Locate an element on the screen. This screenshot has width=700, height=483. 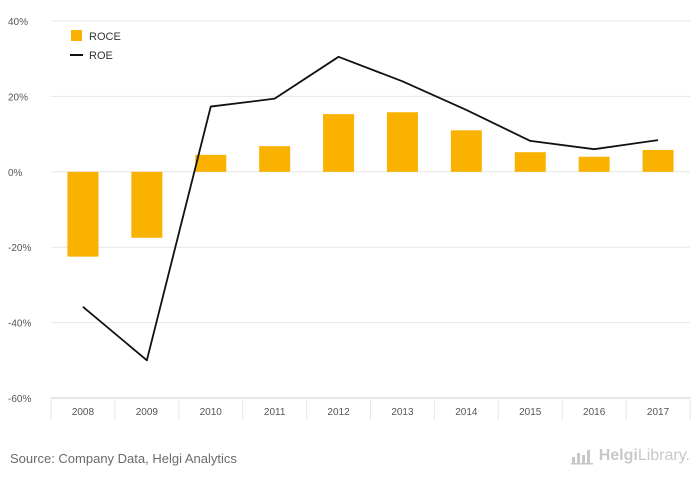
x-tick-label: 2017 is located at coordinates (658, 412).